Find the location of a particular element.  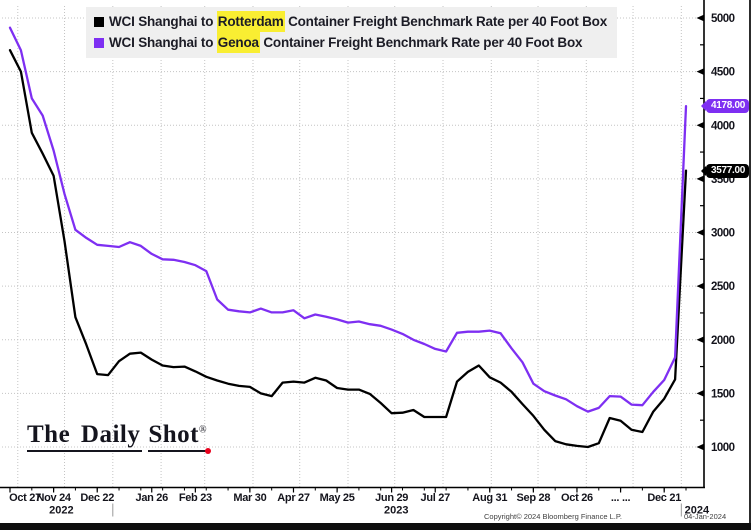

y-tick-label: 2000 is located at coordinates (723, 341).